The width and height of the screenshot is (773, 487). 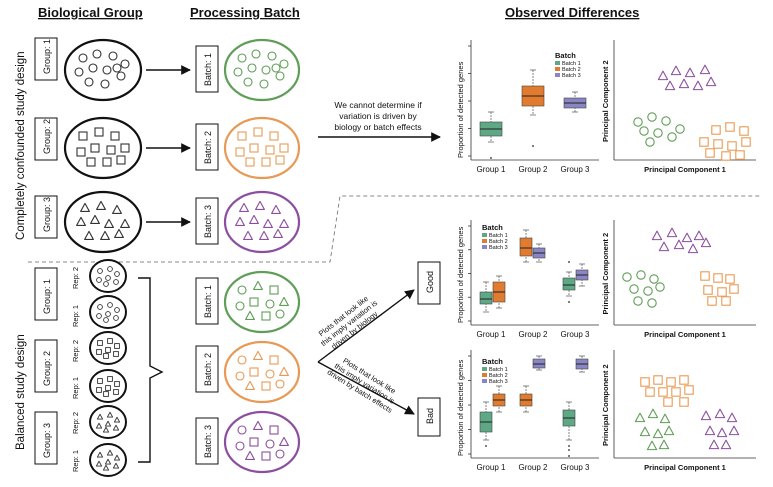 What do you see at coordinates (492, 361) in the screenshot?
I see `legend-title: Batch` at bounding box center [492, 361].